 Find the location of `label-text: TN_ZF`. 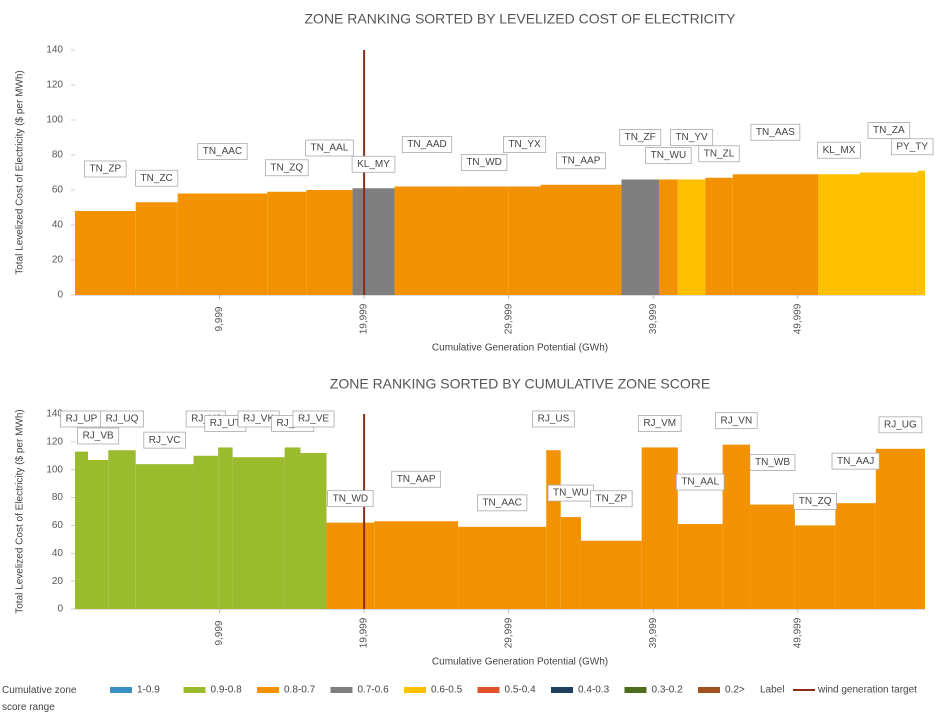

label-text: TN_ZF is located at coordinates (640, 137).